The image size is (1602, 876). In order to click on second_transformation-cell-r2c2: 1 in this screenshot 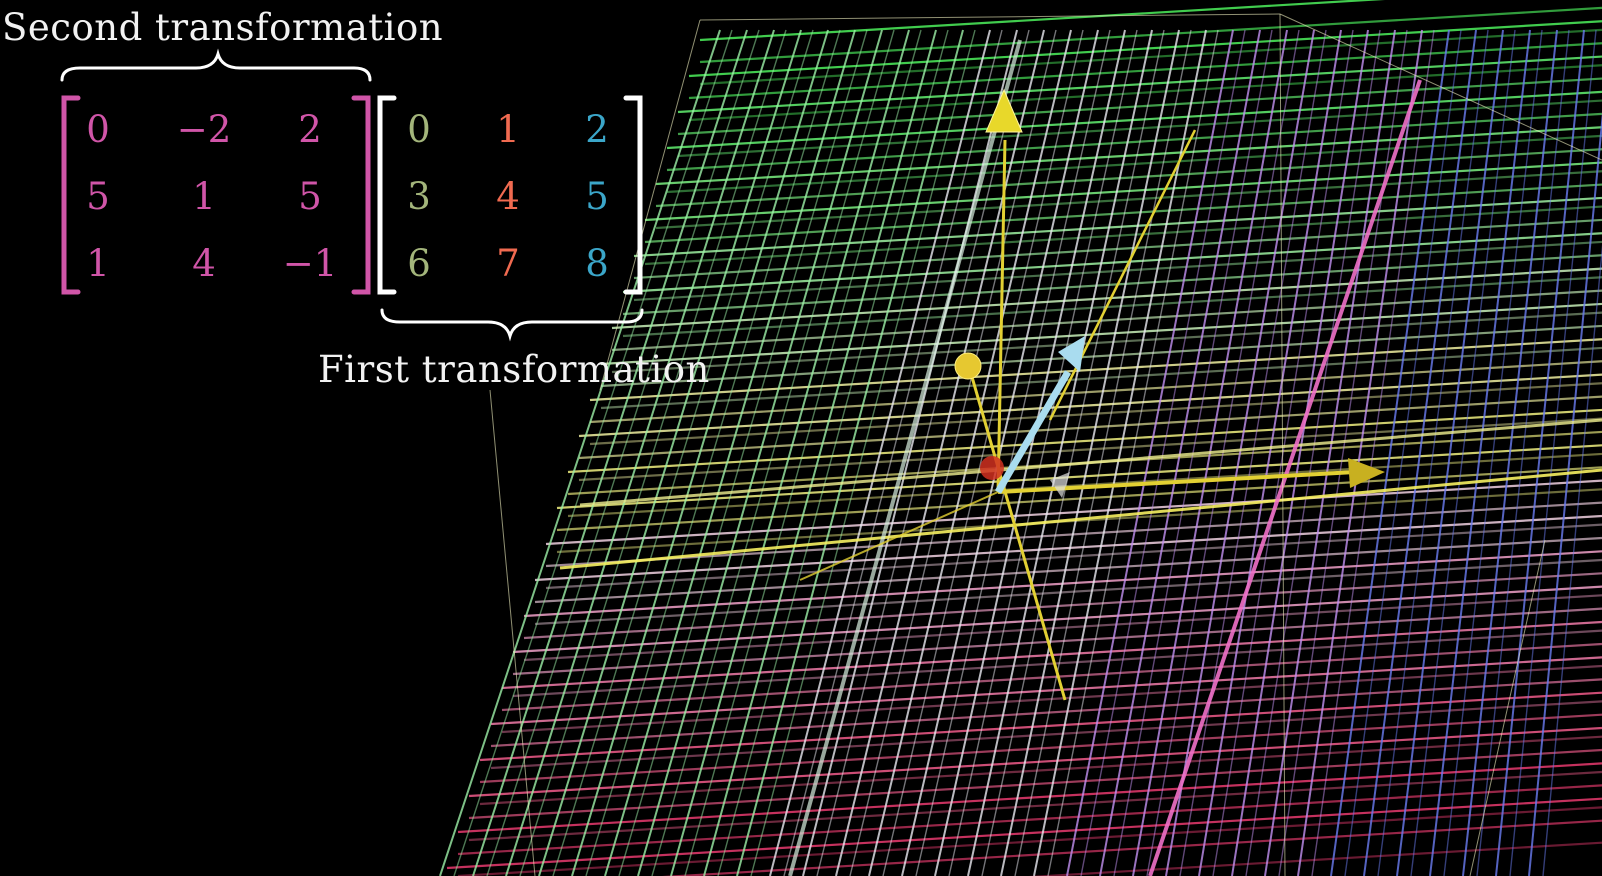, I will do `click(204, 196)`.